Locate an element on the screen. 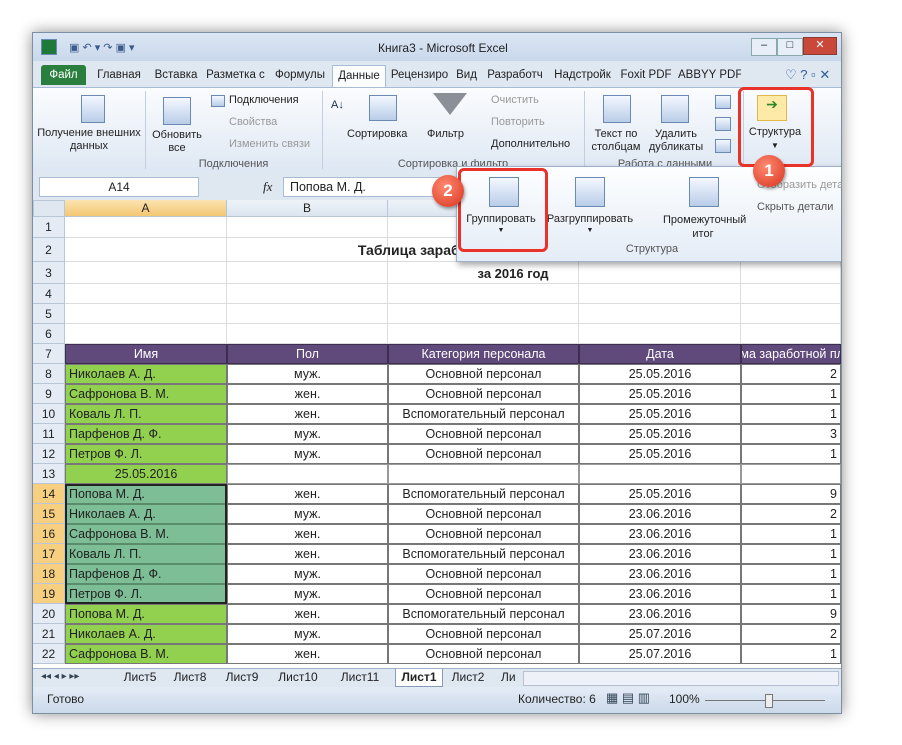  button-ungroup: Разгруппировать is located at coordinates (590, 219).